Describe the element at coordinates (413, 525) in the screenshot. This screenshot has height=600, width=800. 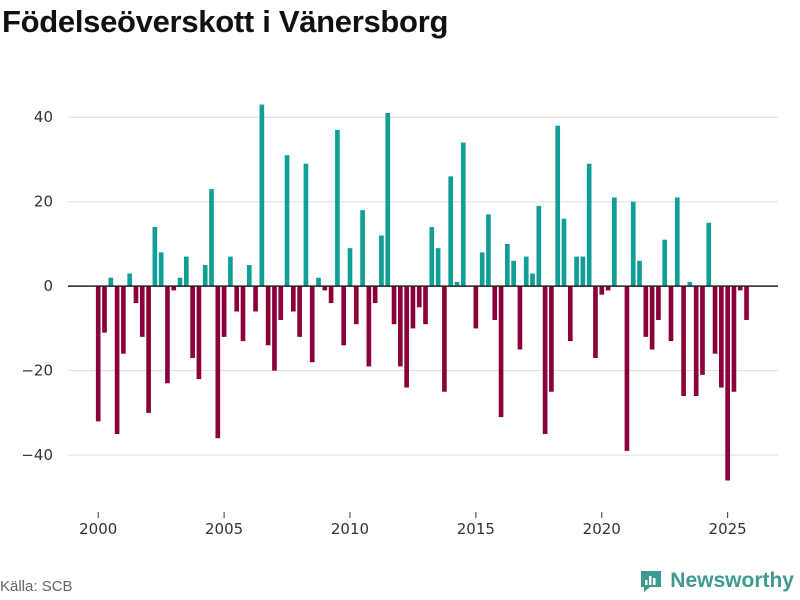
I see `x-axis-ticks: 2000 2005 2010 2015 2020 2025` at that location.